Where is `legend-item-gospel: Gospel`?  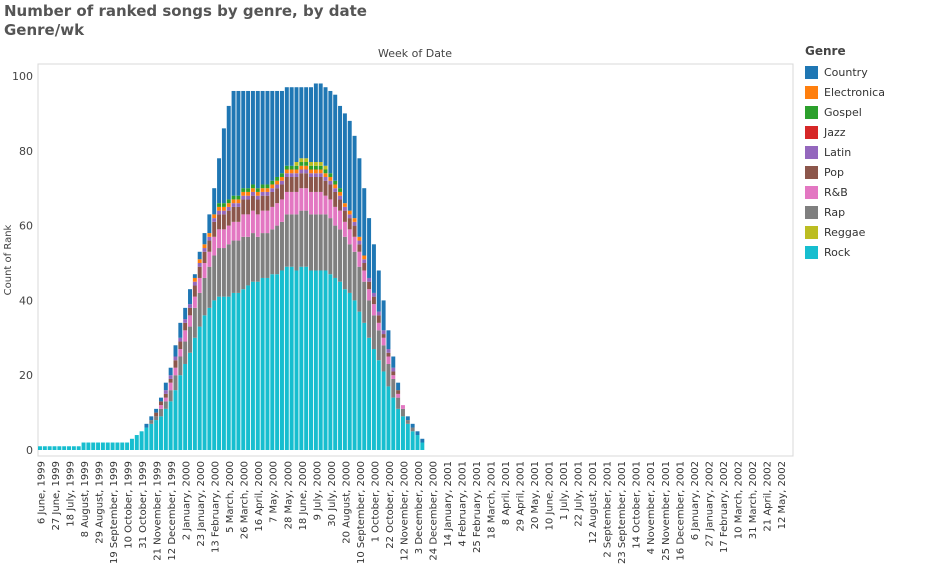 legend-item-gospel: Gospel is located at coordinates (845, 112).